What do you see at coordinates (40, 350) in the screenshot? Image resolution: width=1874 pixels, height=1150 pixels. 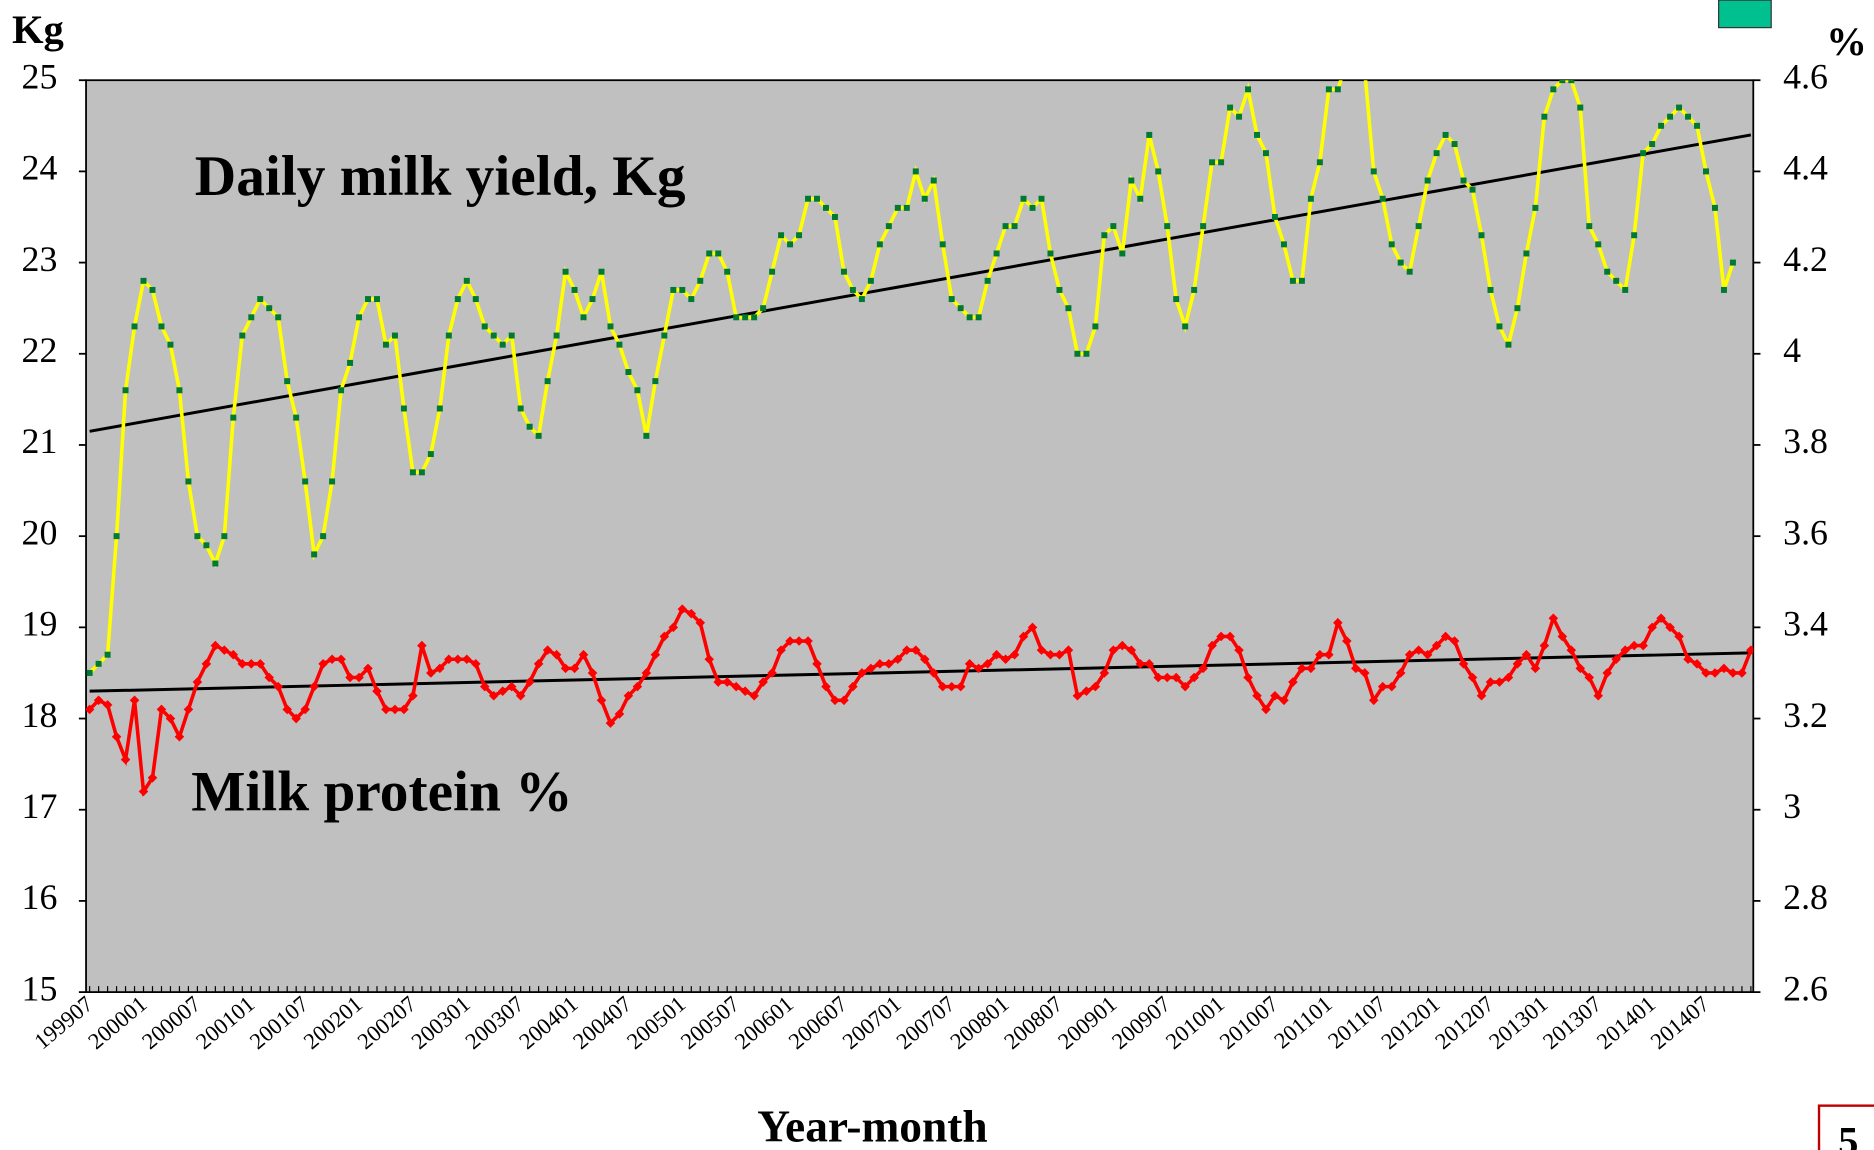 I see `y-tick-label: 22` at bounding box center [40, 350].